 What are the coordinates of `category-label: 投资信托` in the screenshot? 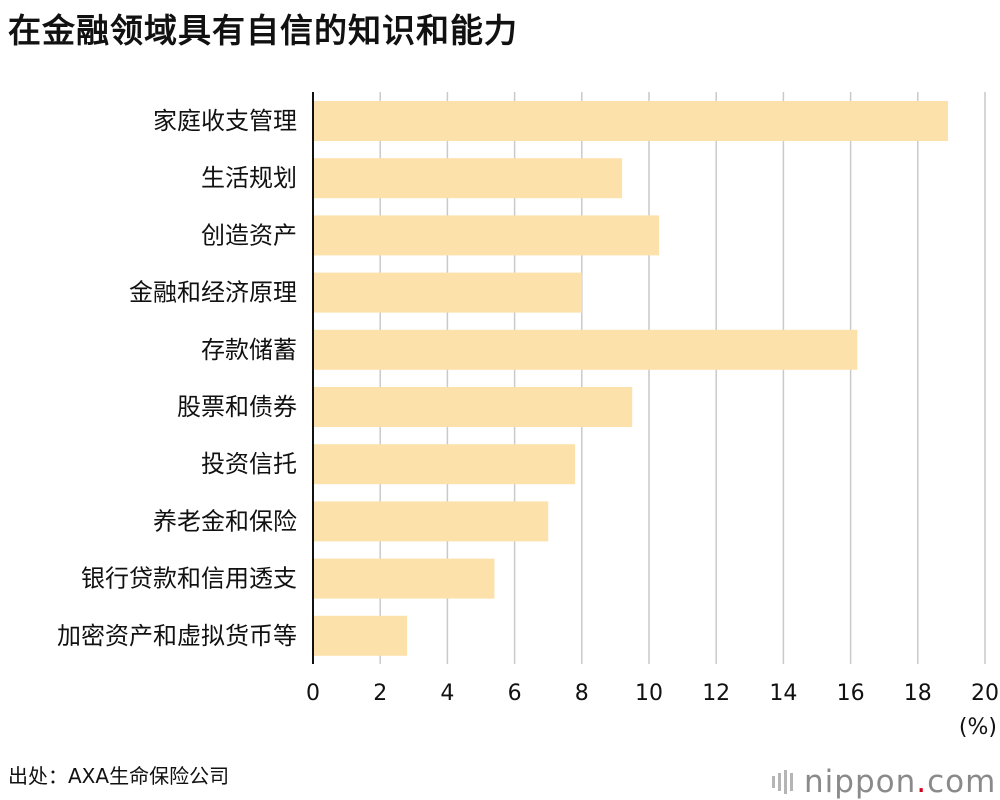 It's located at (249, 464).